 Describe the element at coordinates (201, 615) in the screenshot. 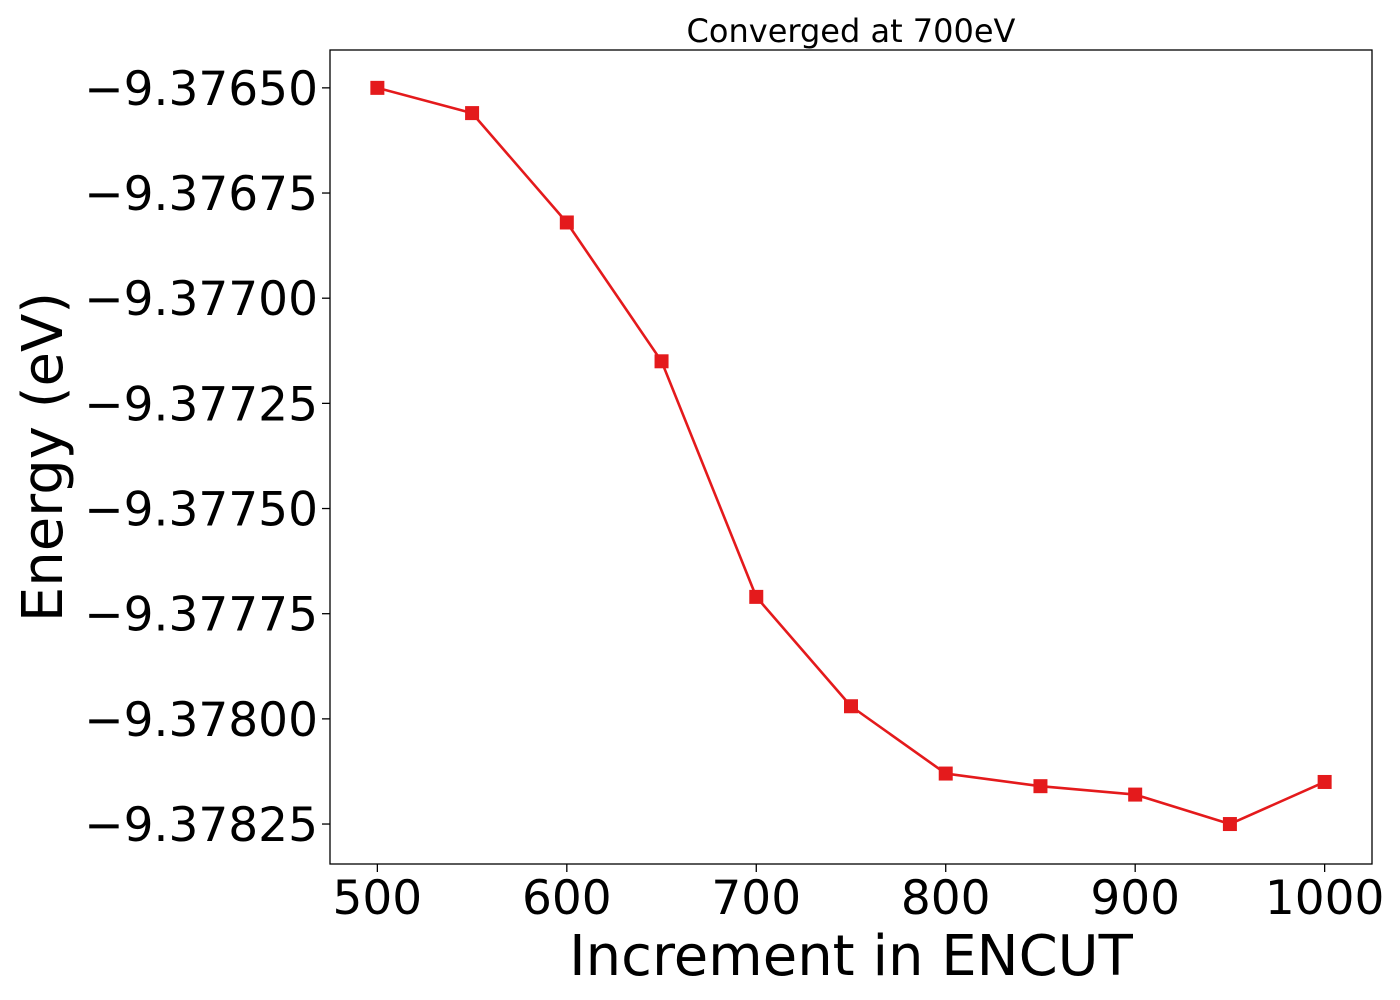

I see `y-tick-label: −9.37775` at that location.